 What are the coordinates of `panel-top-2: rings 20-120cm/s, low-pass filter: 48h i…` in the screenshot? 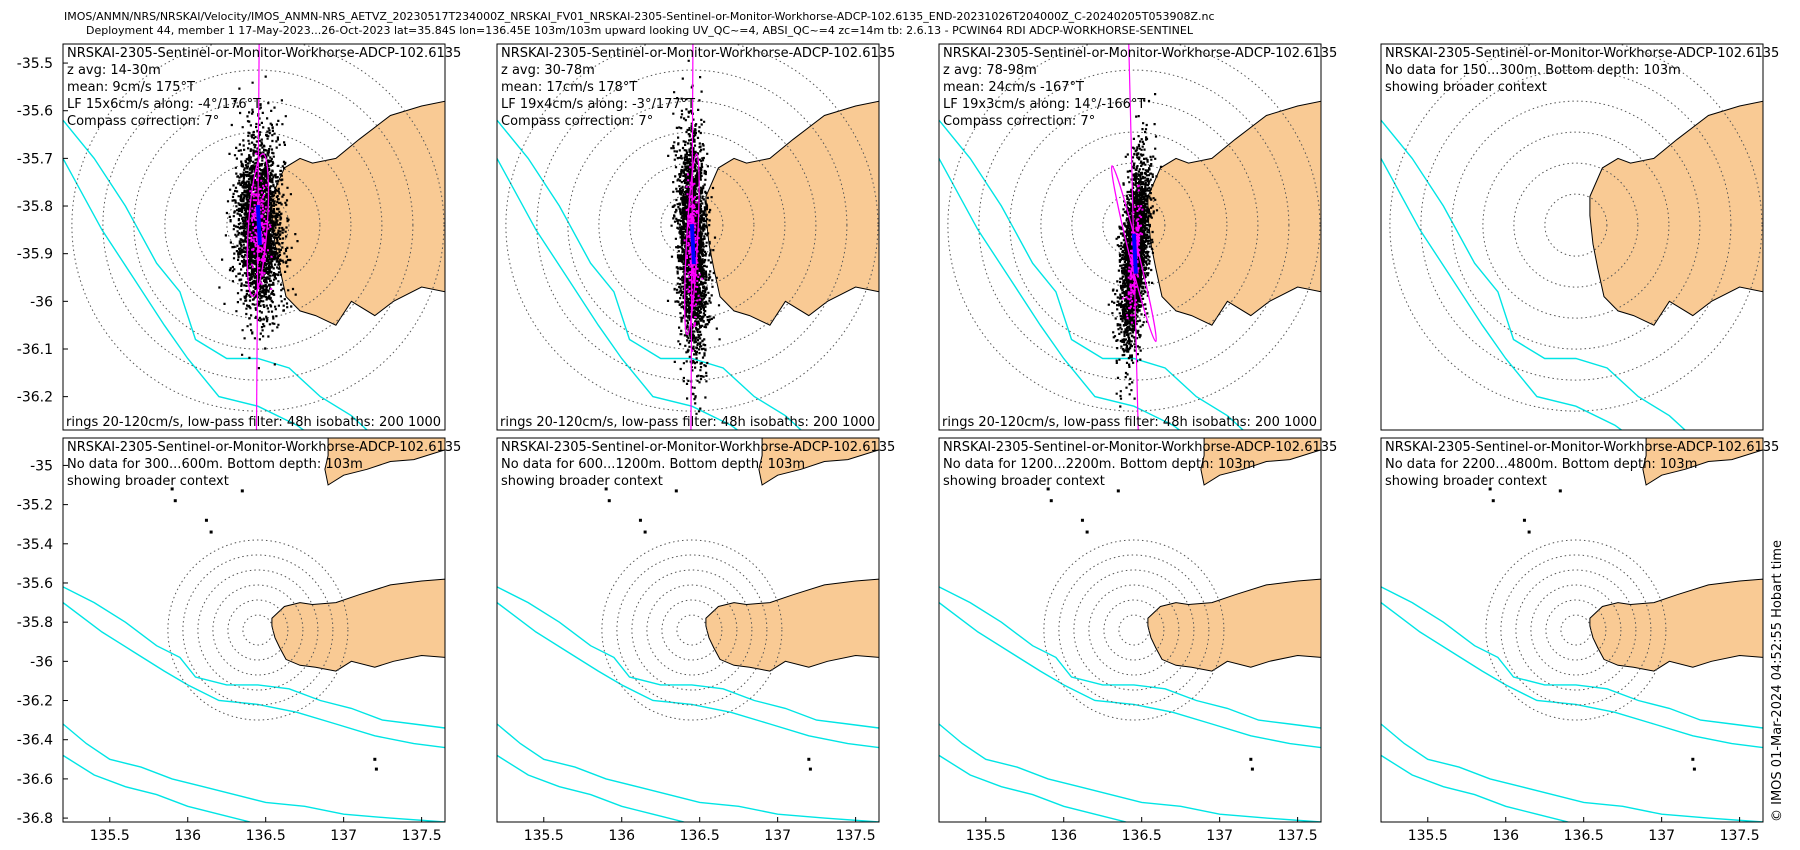 It's located at (695, 304).